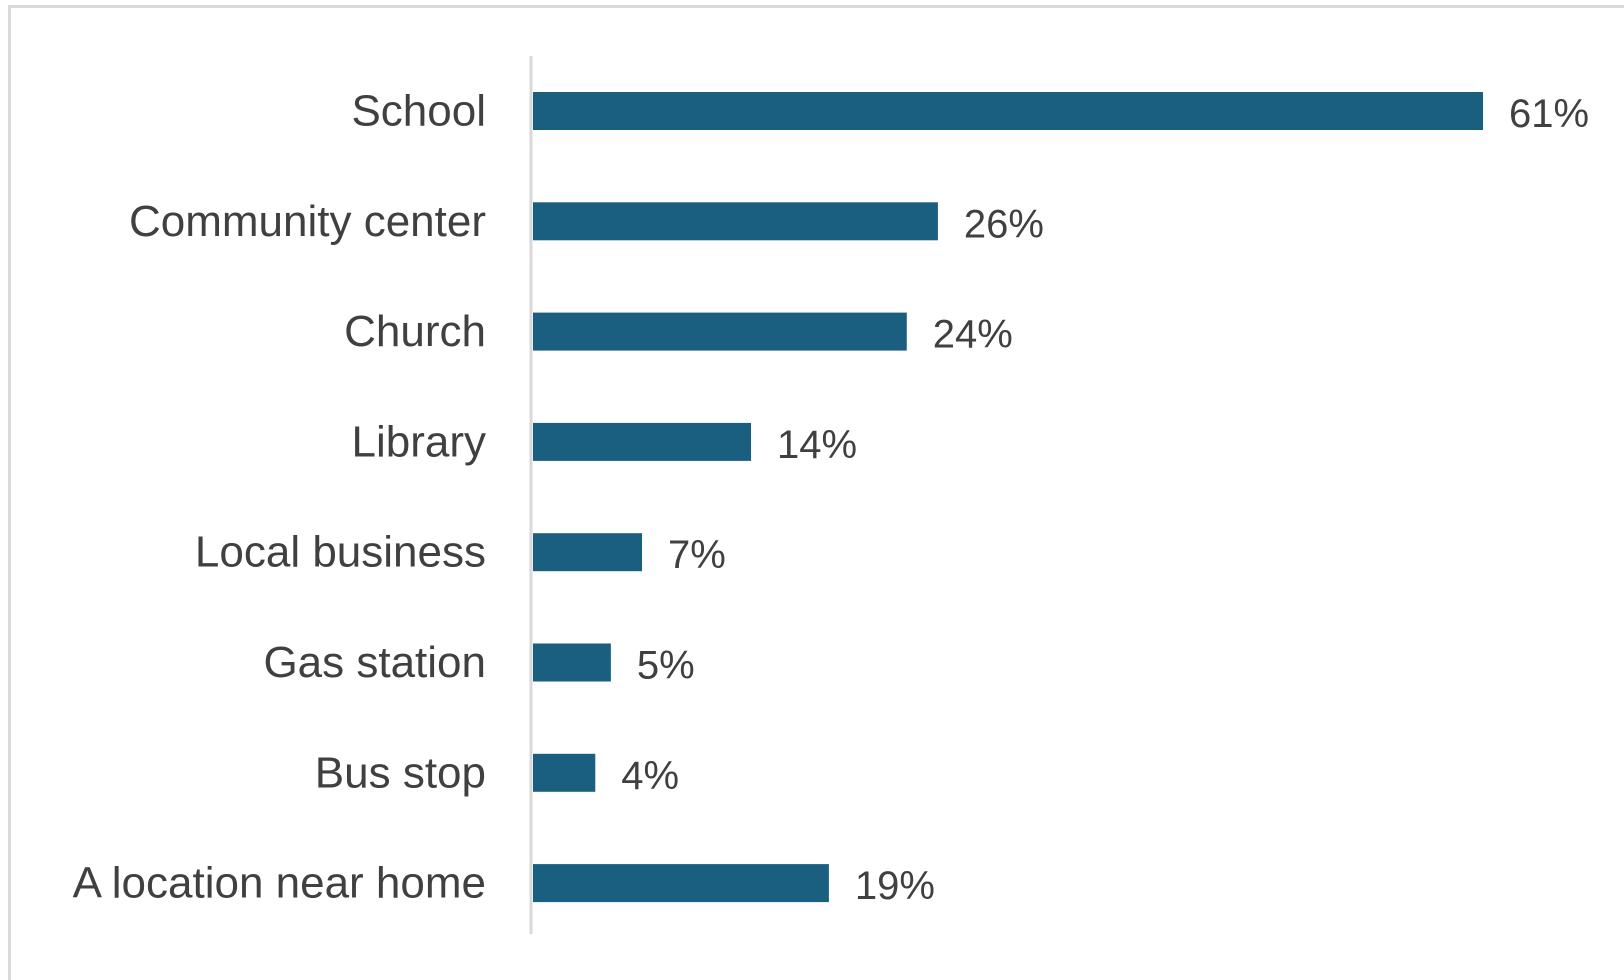 This screenshot has width=1624, height=980. What do you see at coordinates (817, 445) in the screenshot?
I see `value-label: 14%` at bounding box center [817, 445].